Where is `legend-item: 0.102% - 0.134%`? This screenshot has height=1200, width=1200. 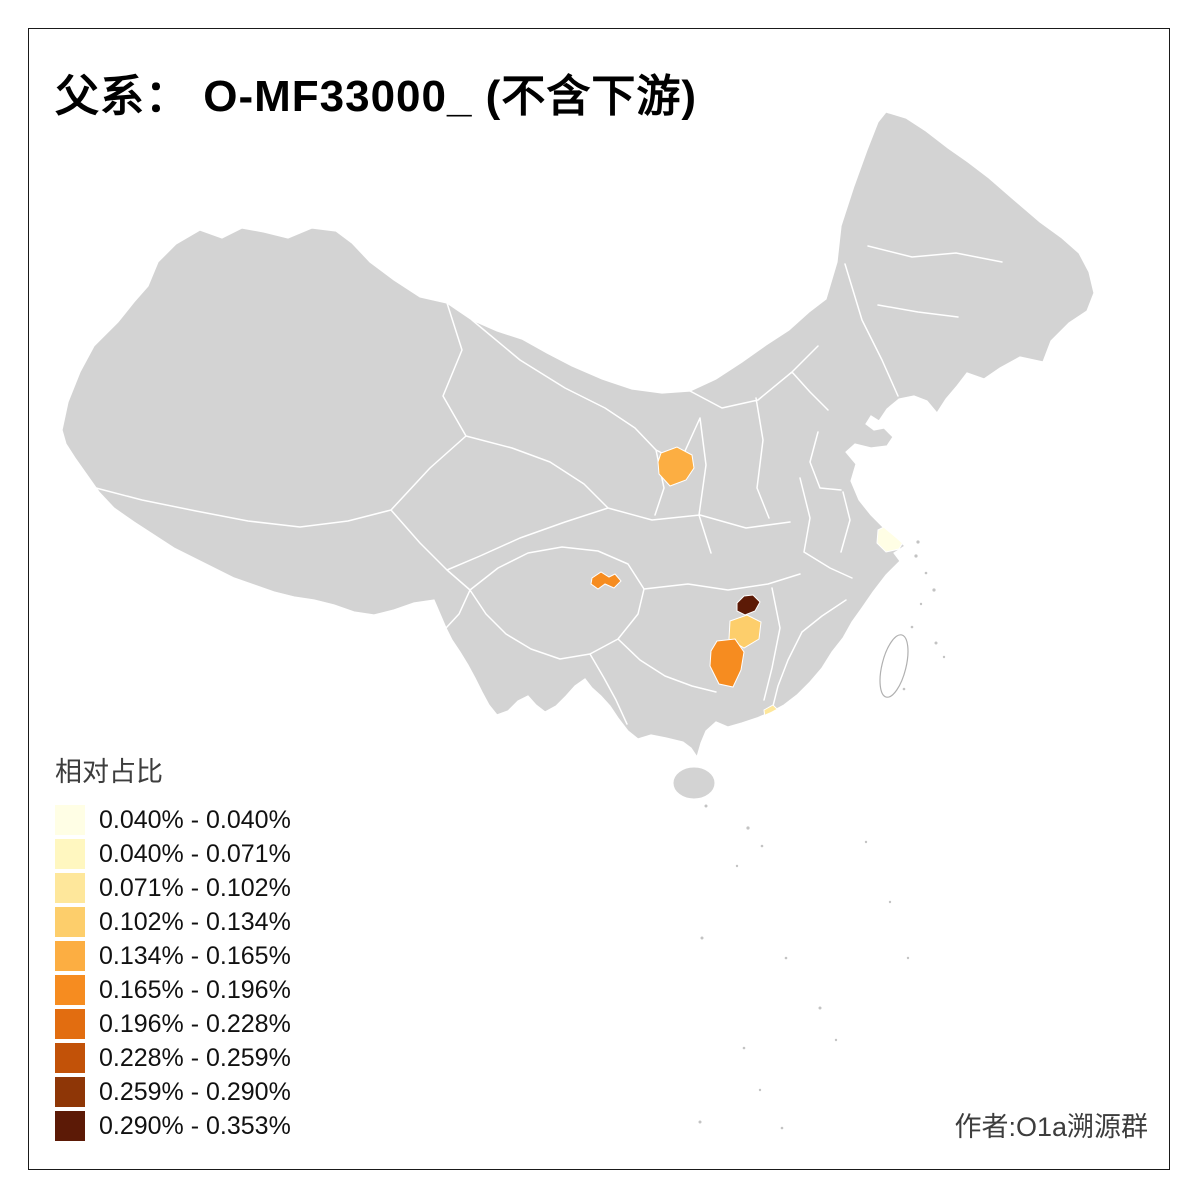
legend-item: 0.102% - 0.134% is located at coordinates (173, 922).